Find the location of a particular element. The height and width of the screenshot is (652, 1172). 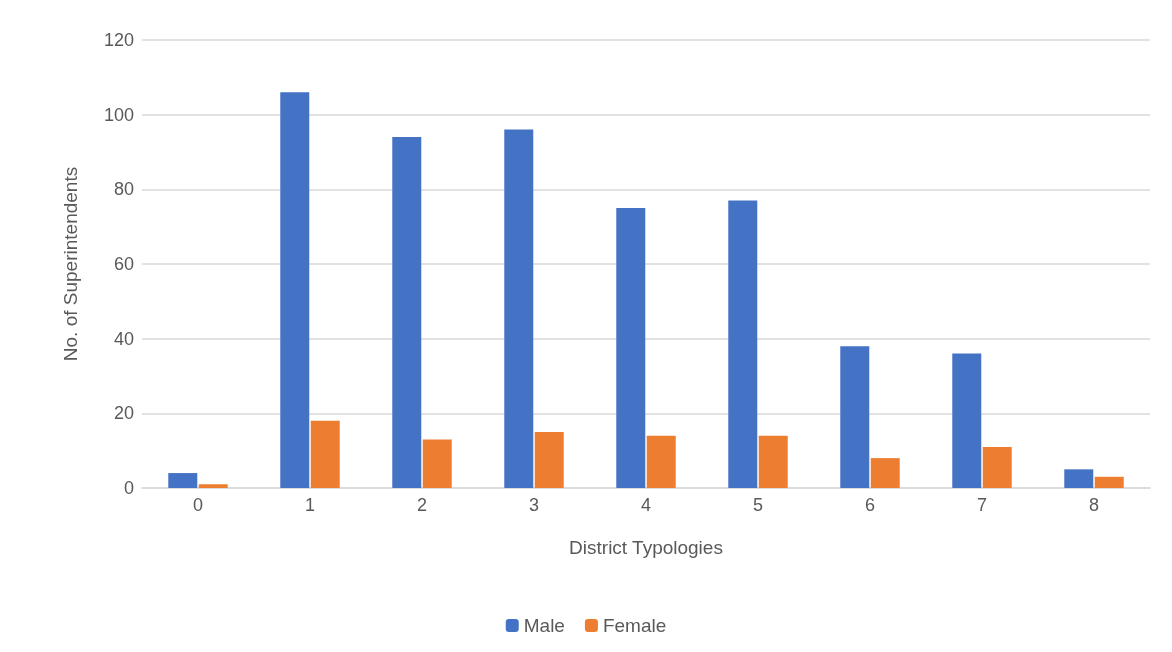

y-tick-label: 0 is located at coordinates (128, 488).